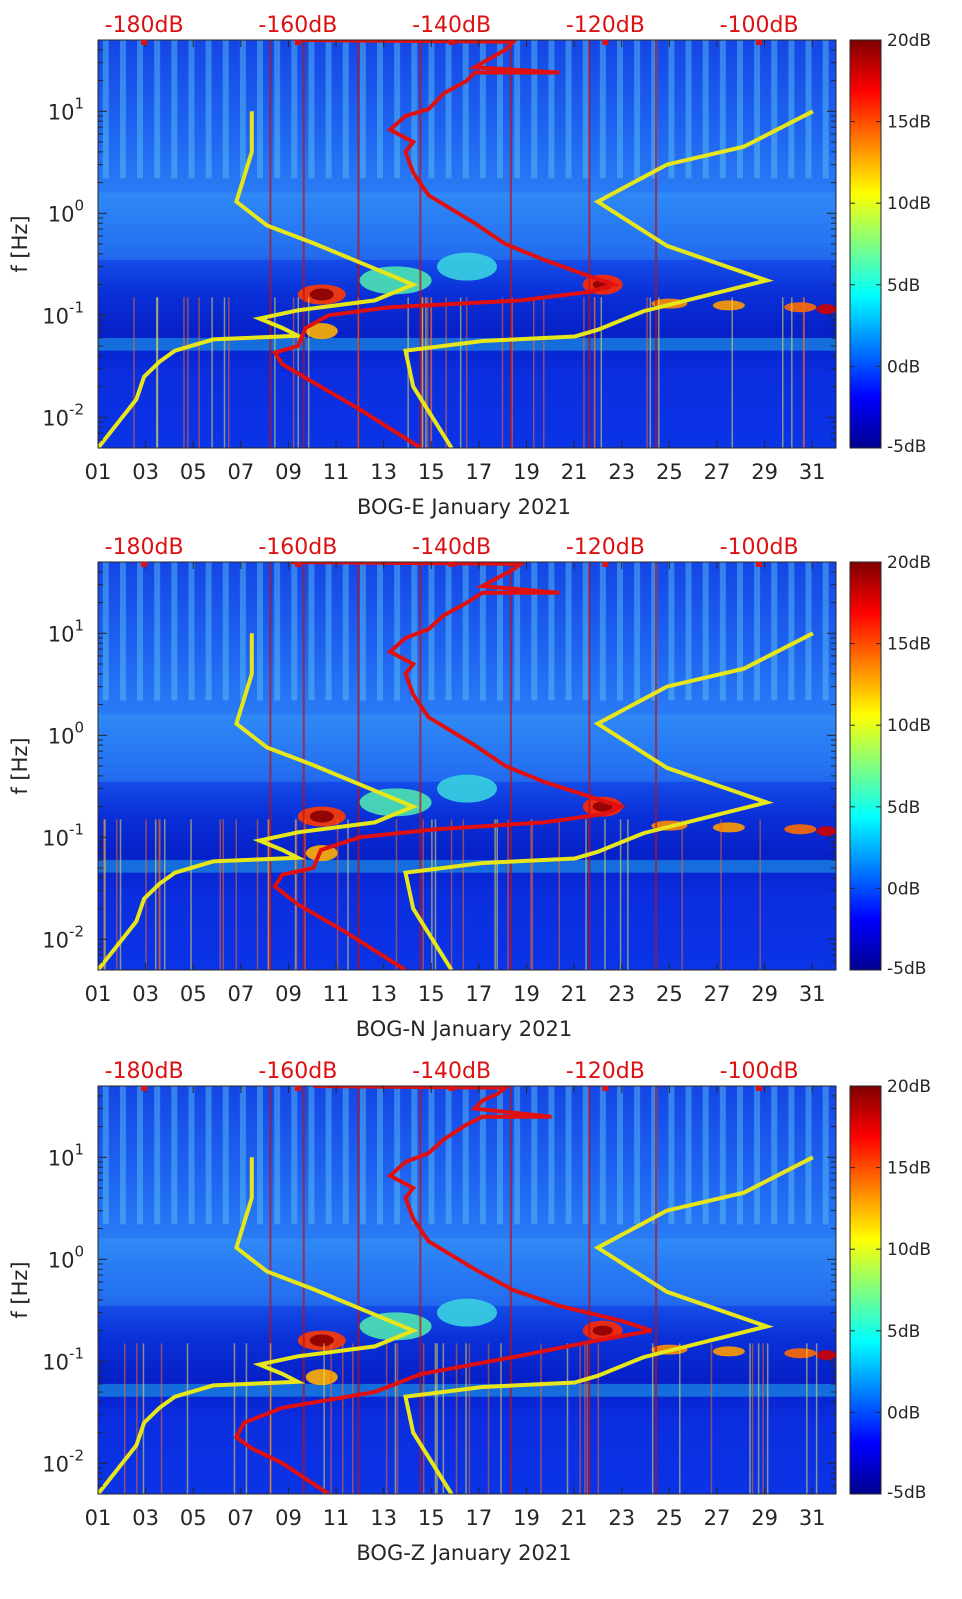 The height and width of the screenshot is (1599, 962). Describe the element at coordinates (336, 472) in the screenshot. I see `x-tick-label: 11` at that location.